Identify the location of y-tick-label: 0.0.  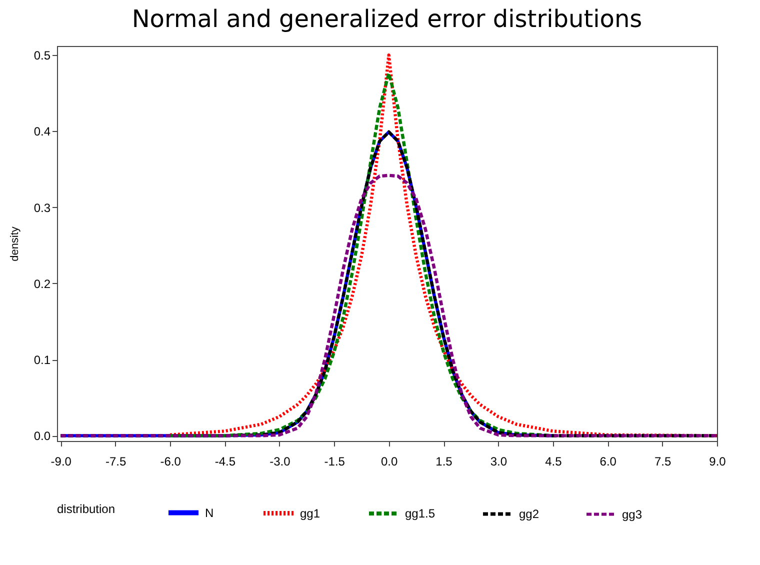
(42, 436).